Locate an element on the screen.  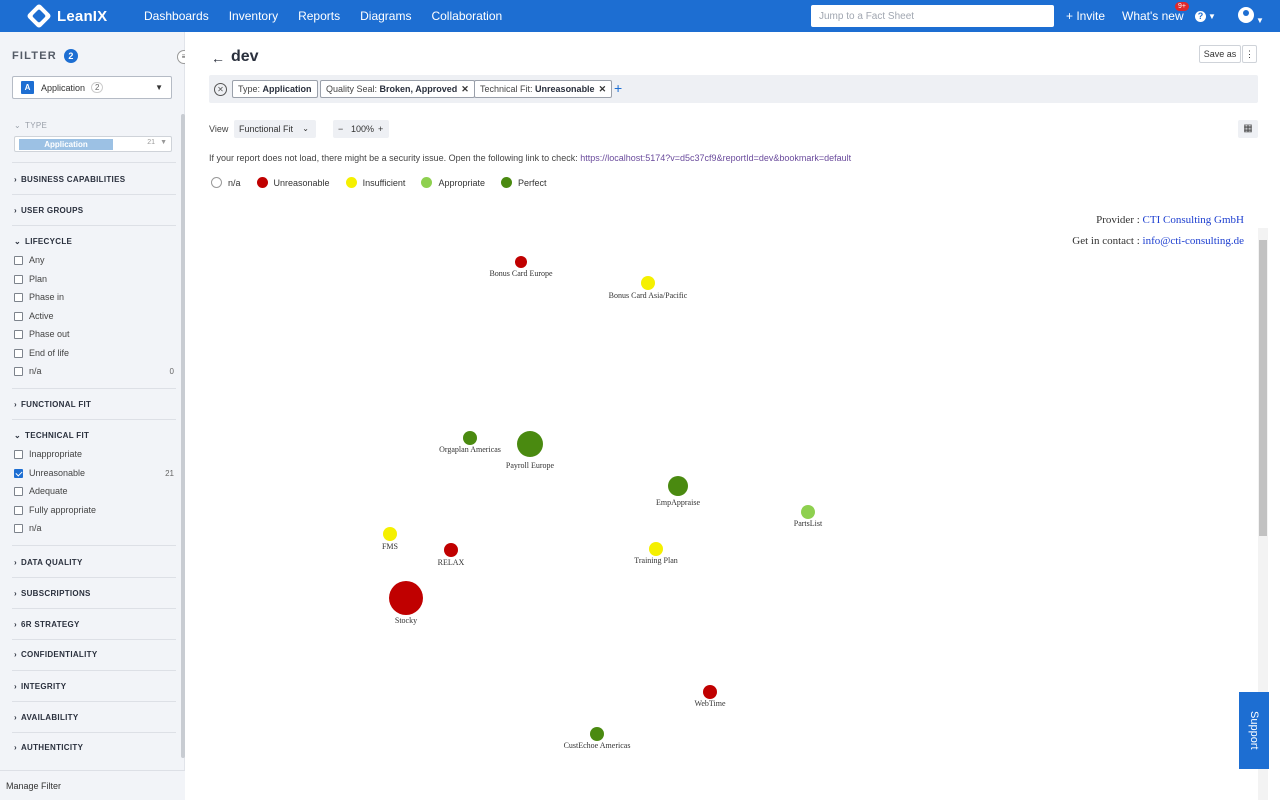
section-functional-fit: › FUNCTIONAL FIT is located at coordinates (52, 404).